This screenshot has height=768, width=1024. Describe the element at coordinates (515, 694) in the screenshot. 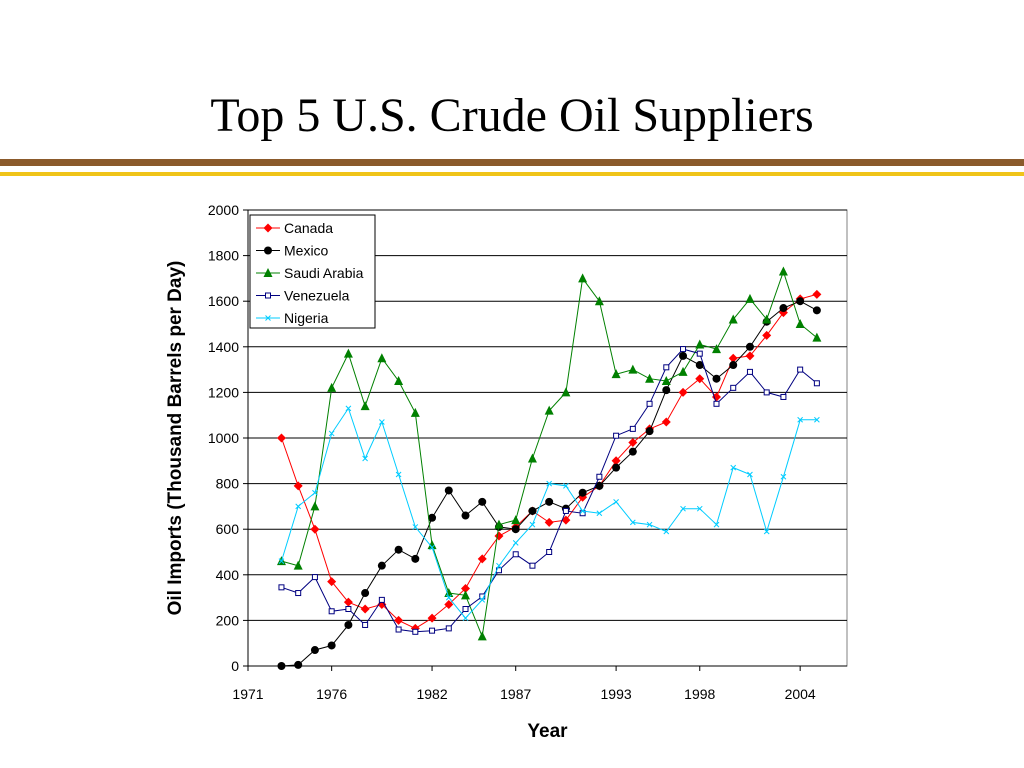

I see `x-tick-label: 1987` at that location.